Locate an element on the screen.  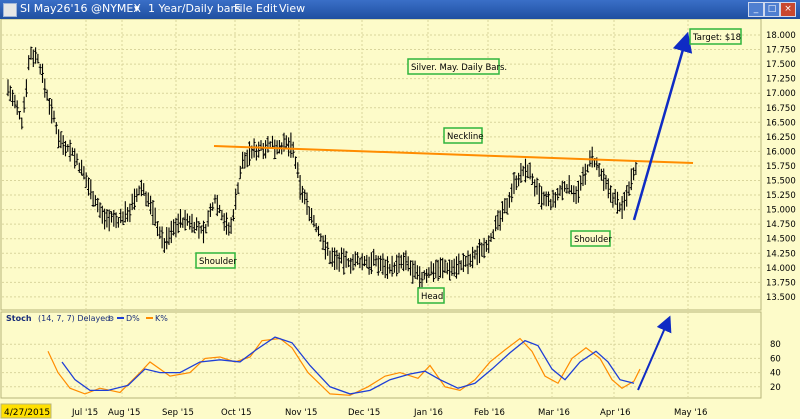
stoch-header: Stoch (14, 7, 7) Delayed ⚙ D% K% is located at coordinates (87, 318).